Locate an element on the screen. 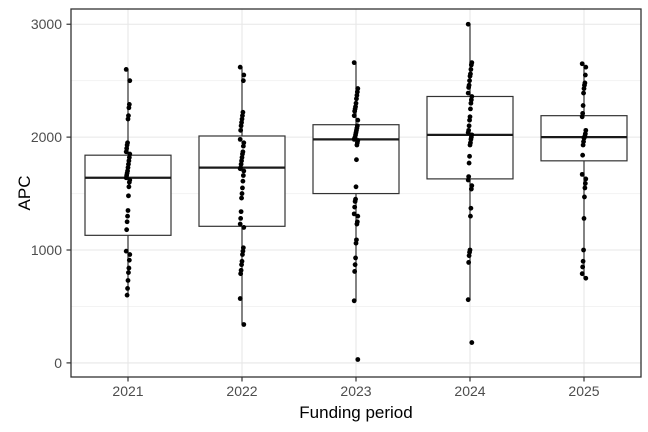 Image resolution: width=648 pixels, height=432 pixels. y-axis-title: APC is located at coordinates (24, 193).